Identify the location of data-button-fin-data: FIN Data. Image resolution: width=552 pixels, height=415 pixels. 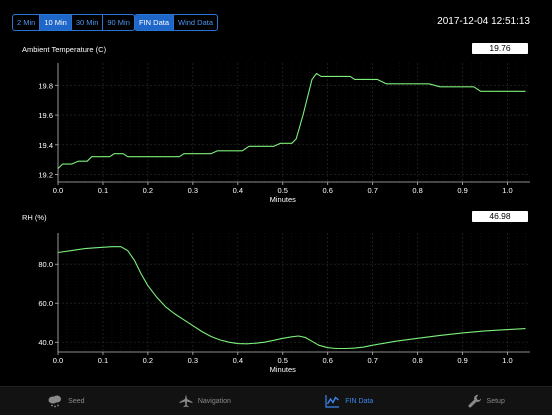
(155, 22).